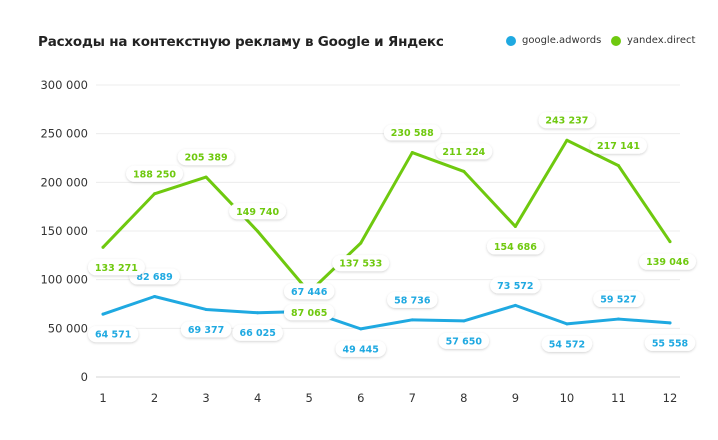 This screenshot has width=718, height=440. I want to click on data-label-text: 243 237, so click(566, 121).